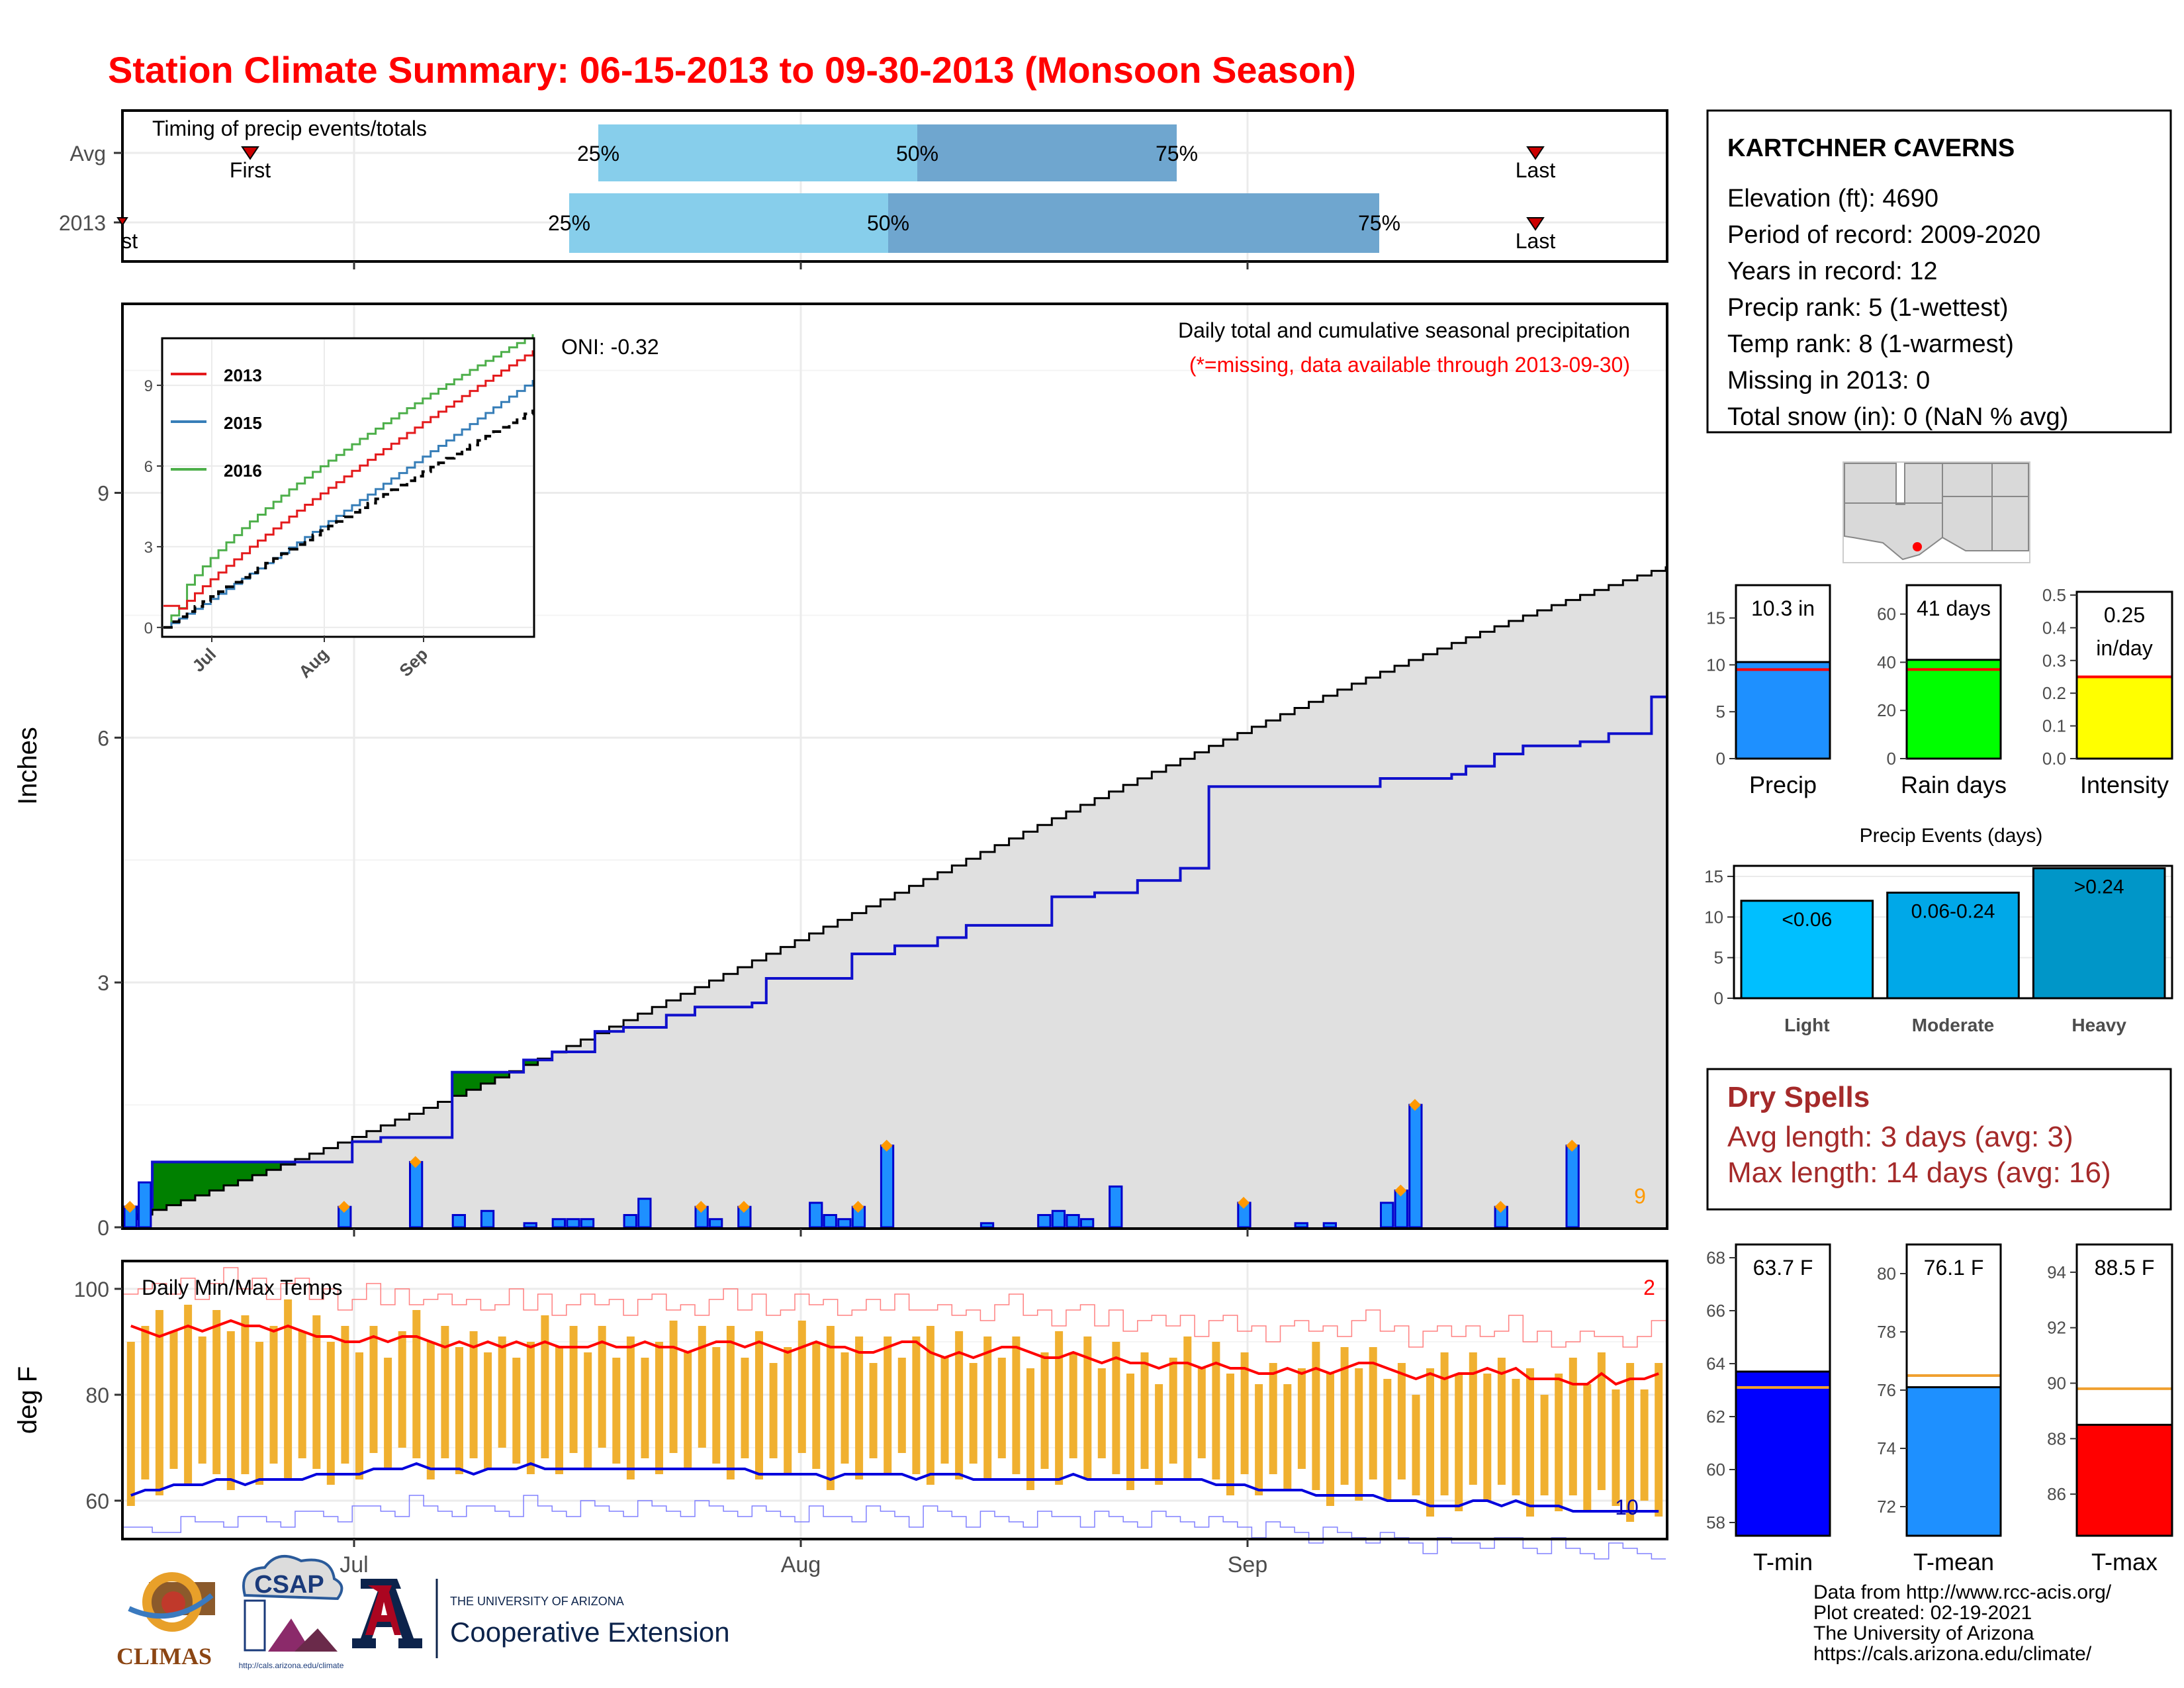 The height and width of the screenshot is (1688, 2184). What do you see at coordinates (537, 1601) in the screenshot?
I see `ua-small-text: THE UNIVERSITY OF ARIZONA` at bounding box center [537, 1601].